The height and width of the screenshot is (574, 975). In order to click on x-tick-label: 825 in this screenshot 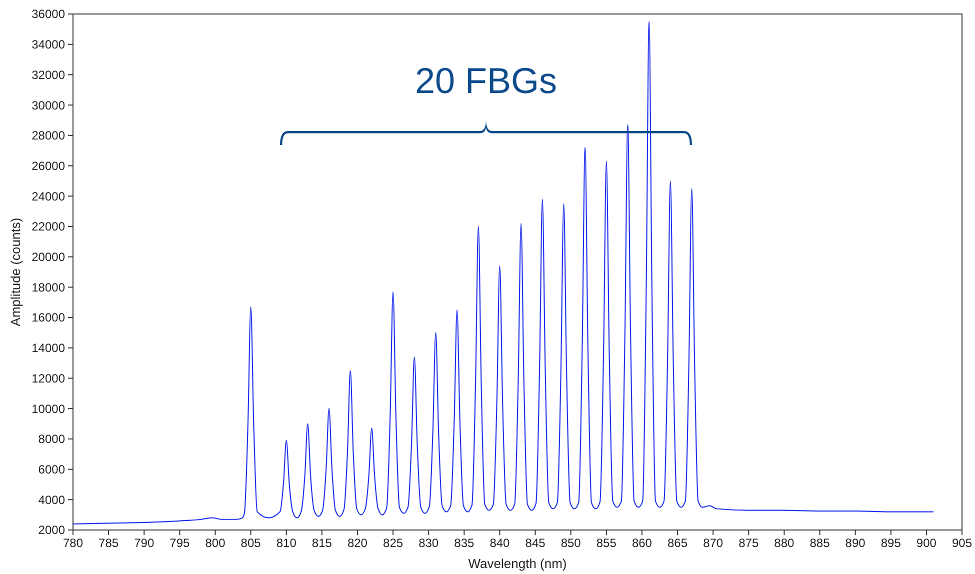, I will do `click(393, 543)`.